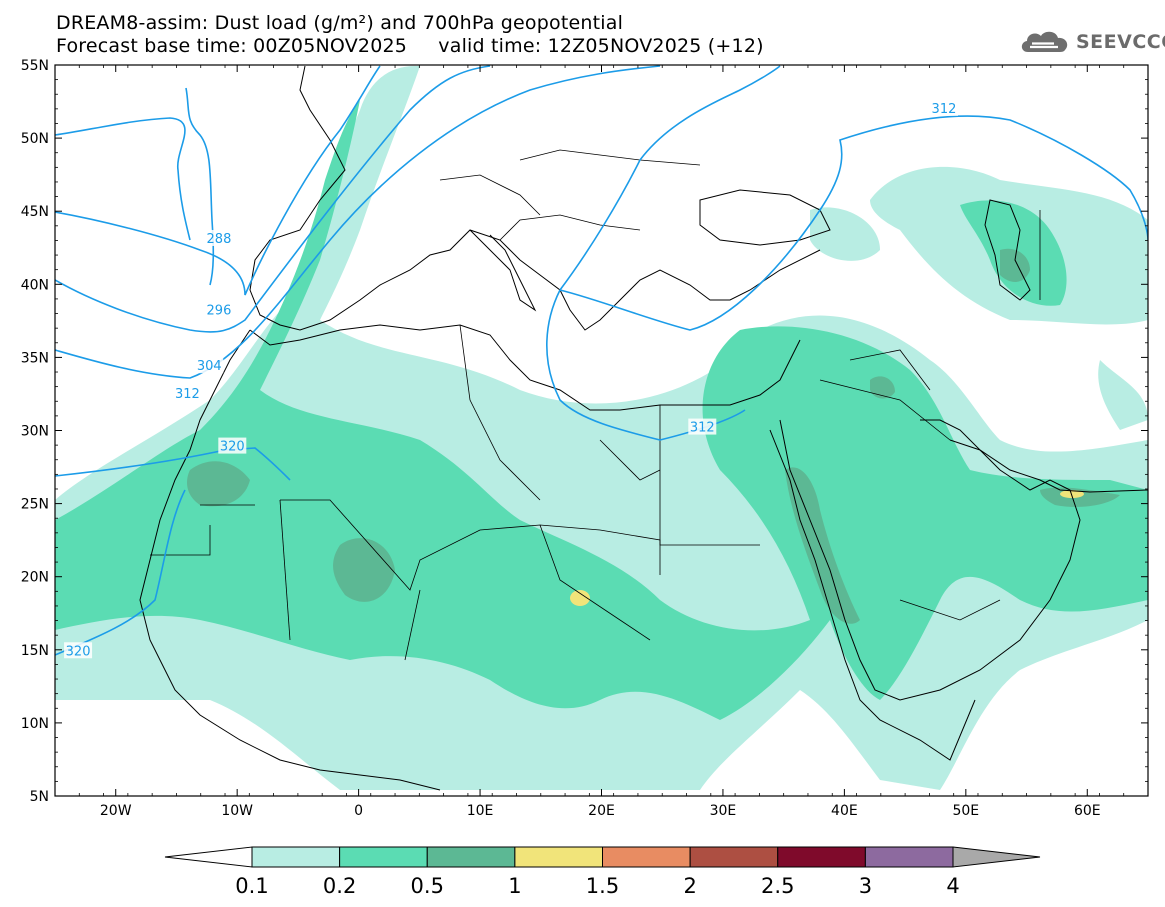  I want to click on lat-label: 5N, so click(39, 797).